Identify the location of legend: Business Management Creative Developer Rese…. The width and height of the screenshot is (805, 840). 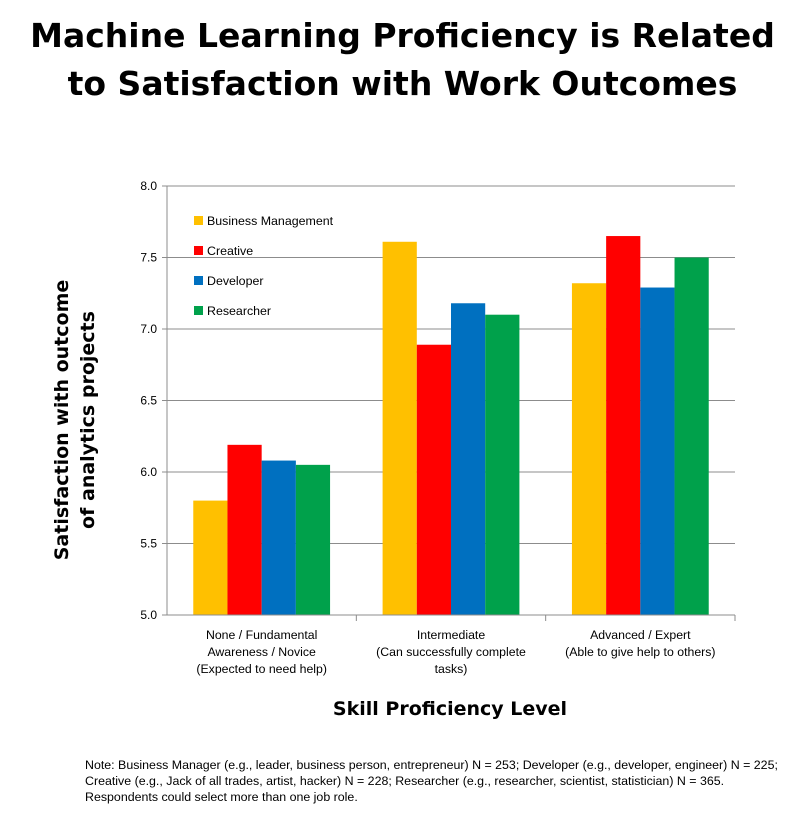
(264, 266).